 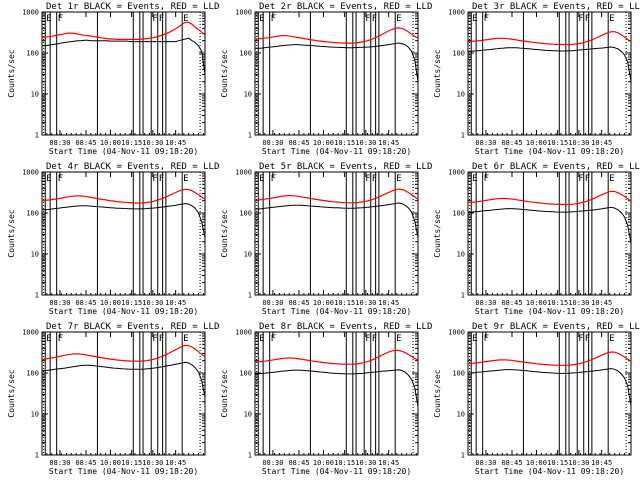 What do you see at coordinates (345, 327) in the screenshot?
I see `panel-title: Det 8r BLACK = Events, RED = LLD` at bounding box center [345, 327].